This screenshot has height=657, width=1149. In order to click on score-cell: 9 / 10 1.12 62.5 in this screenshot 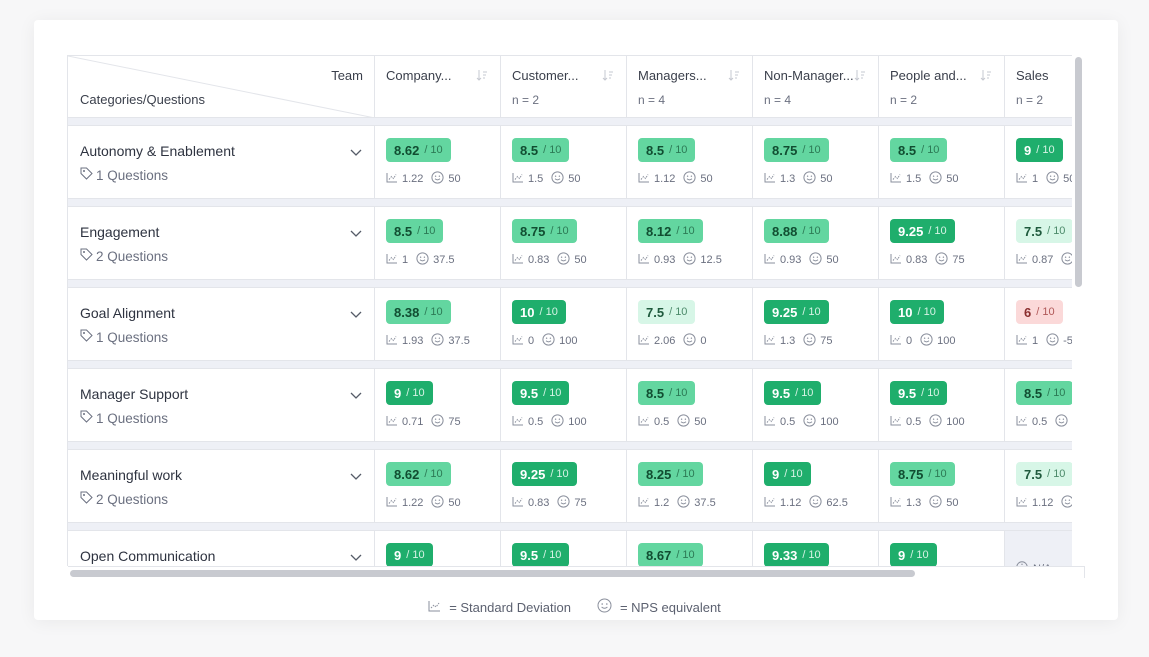, I will do `click(816, 486)`.